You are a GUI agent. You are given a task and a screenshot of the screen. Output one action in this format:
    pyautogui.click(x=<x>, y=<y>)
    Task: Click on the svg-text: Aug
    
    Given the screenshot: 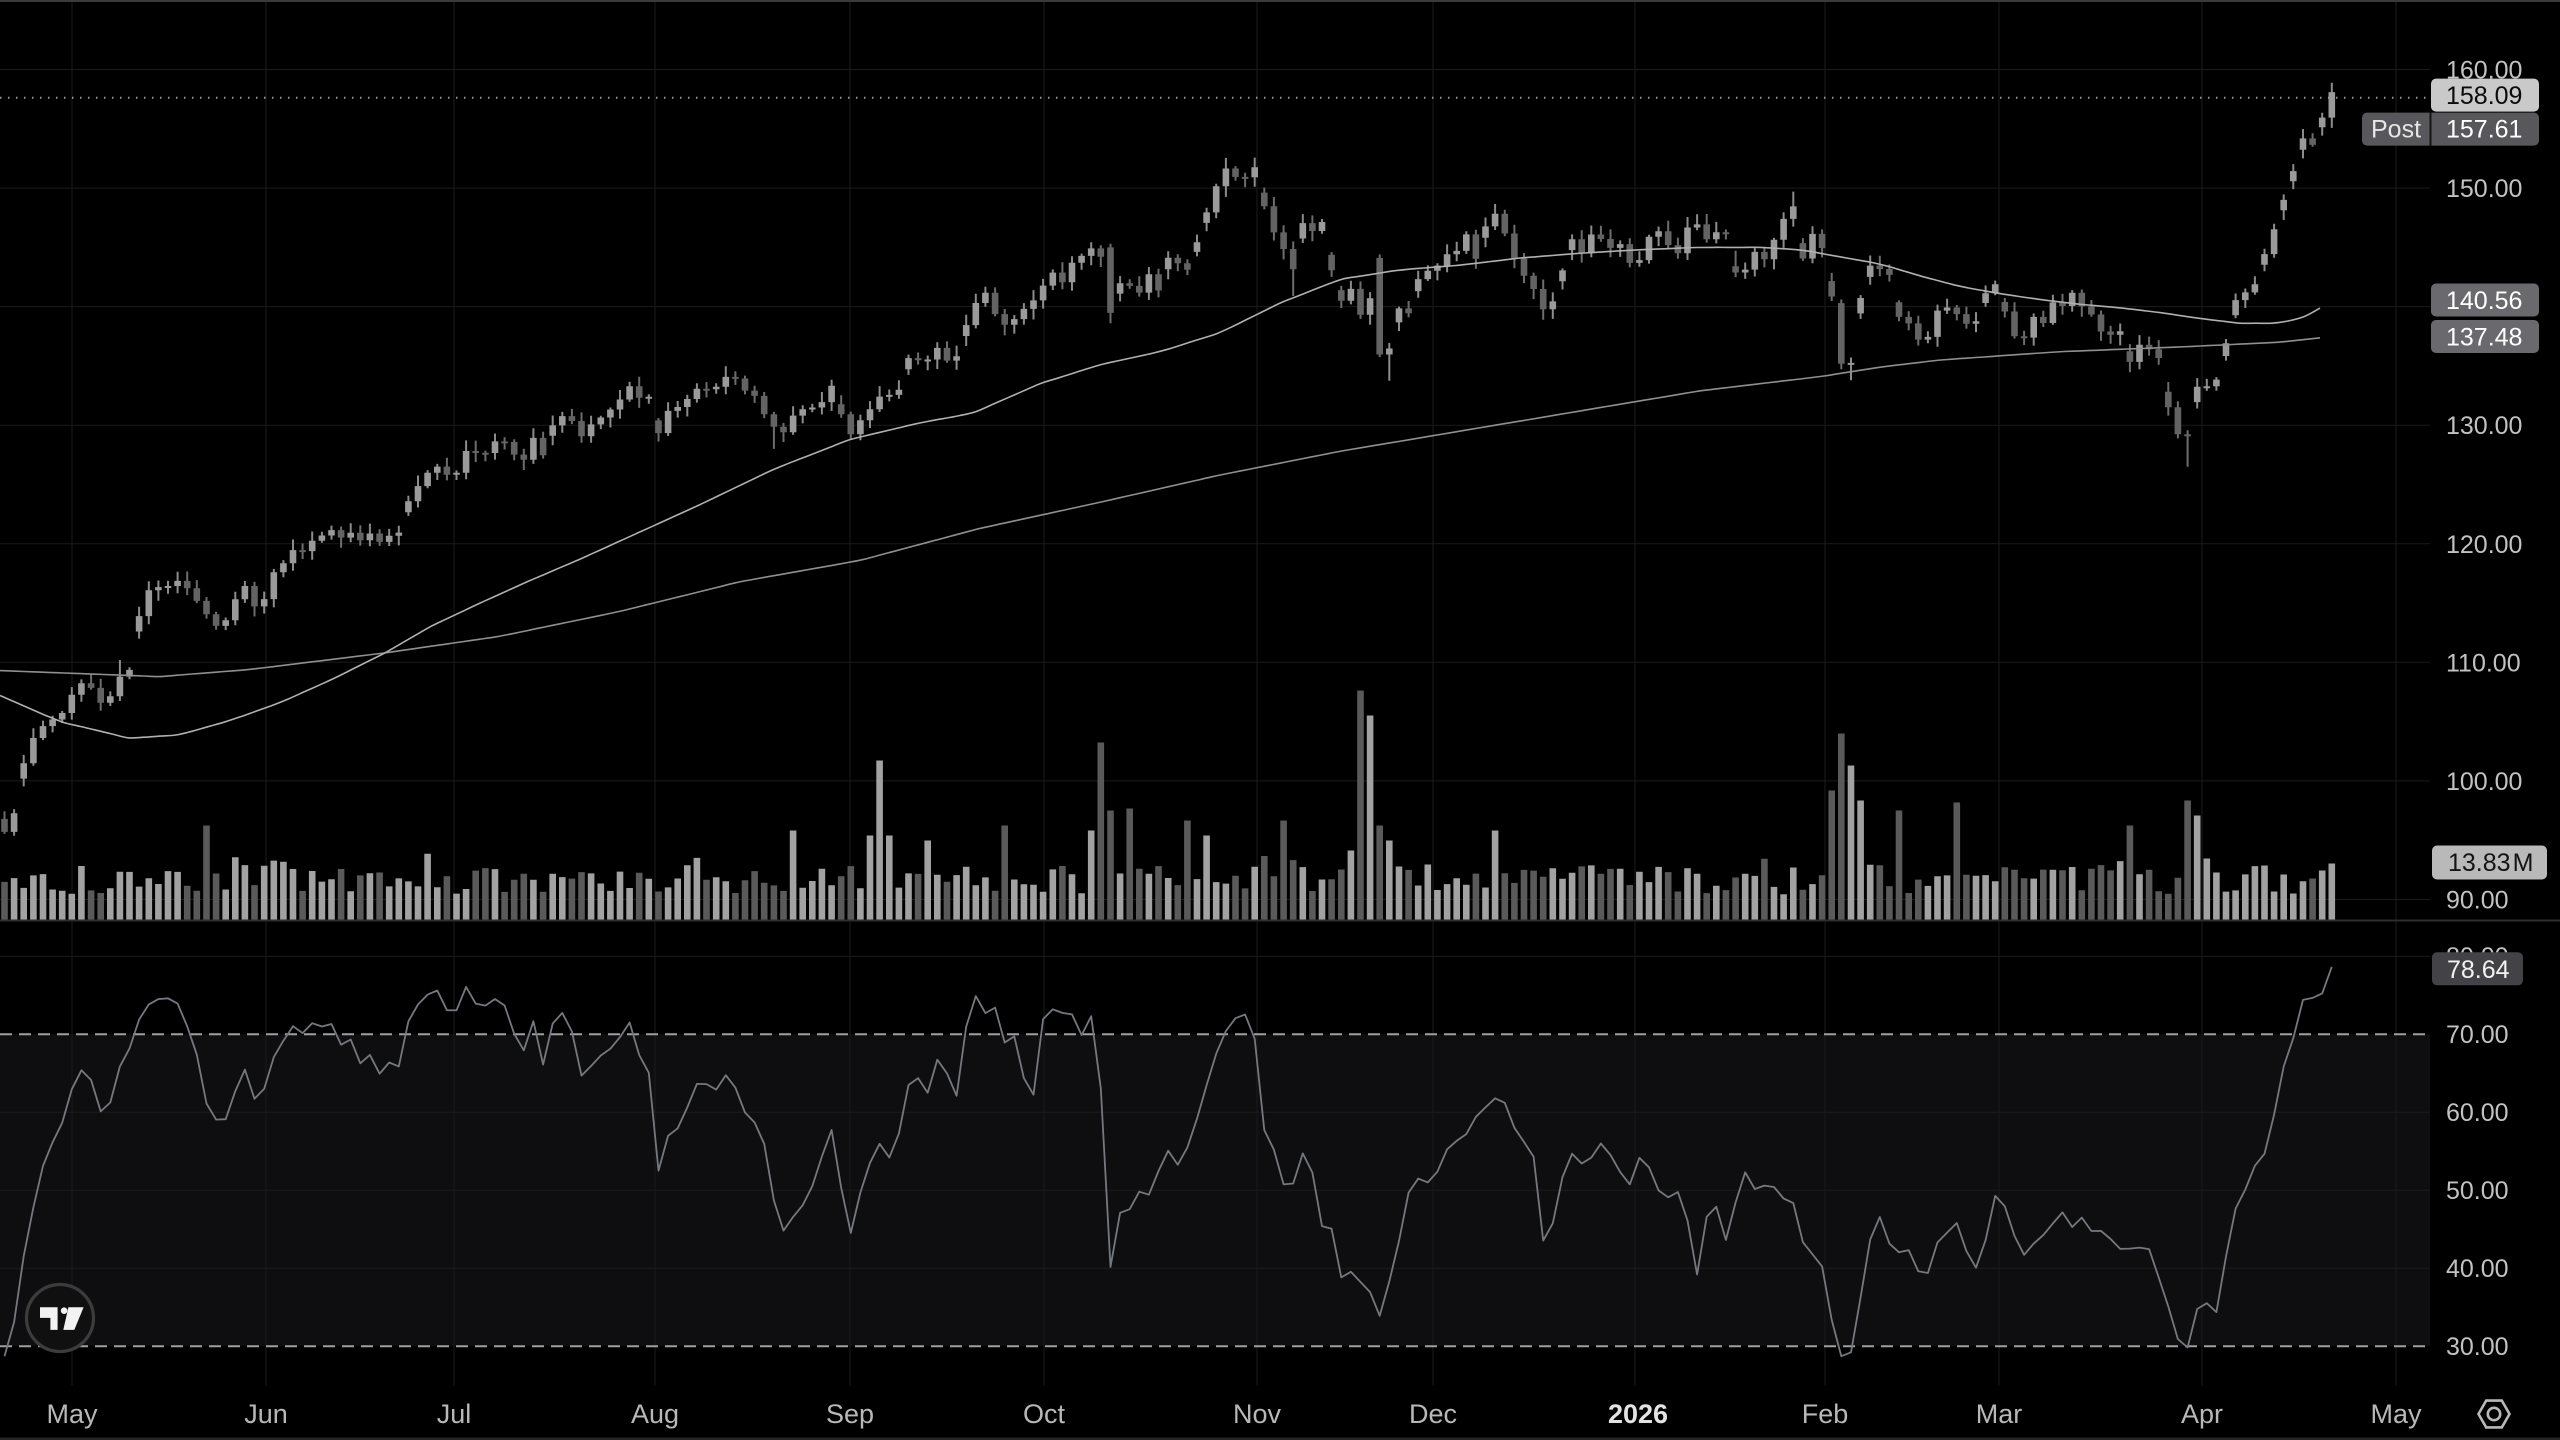 What is the action you would take?
    pyautogui.click(x=655, y=1414)
    